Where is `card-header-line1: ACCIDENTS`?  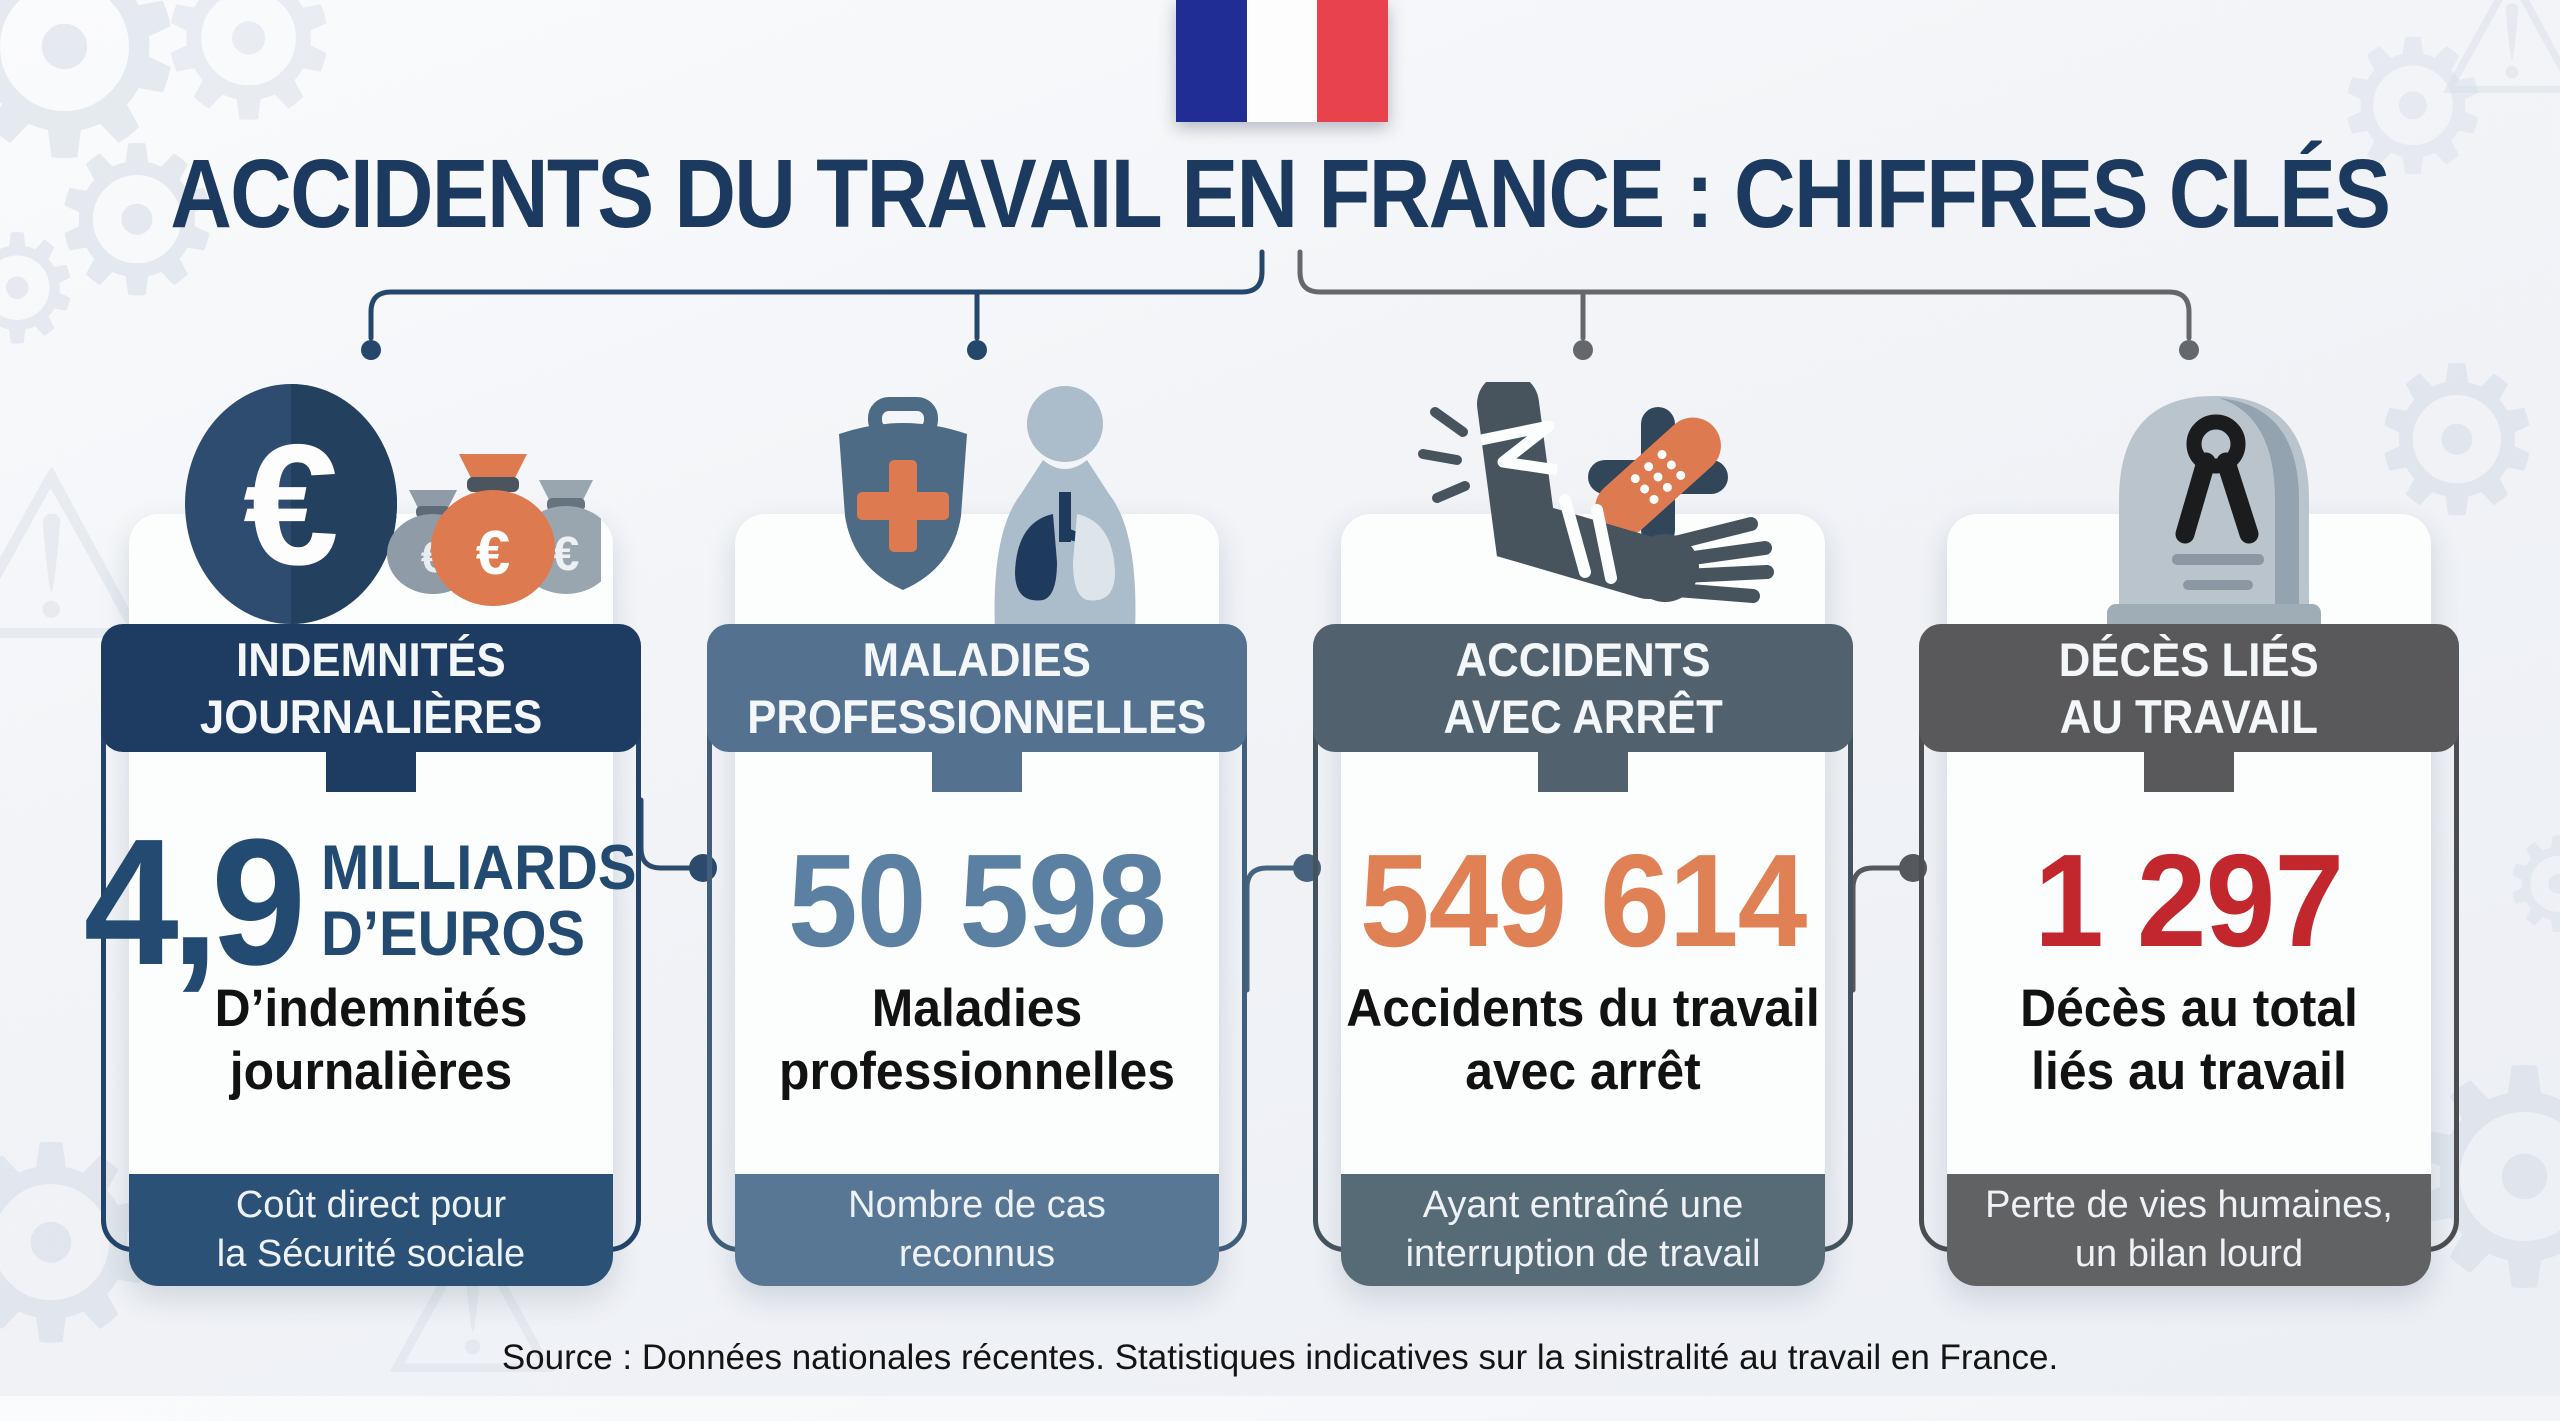 card-header-line1: ACCIDENTS is located at coordinates (1583, 659).